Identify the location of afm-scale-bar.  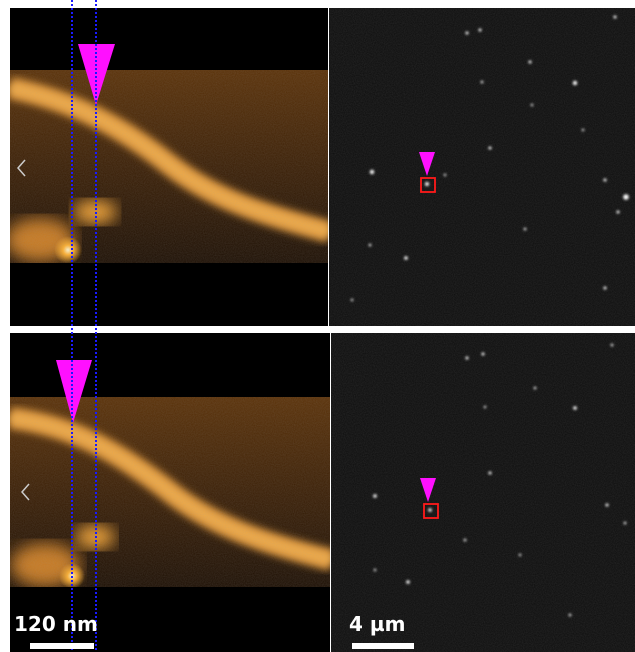
(62, 646).